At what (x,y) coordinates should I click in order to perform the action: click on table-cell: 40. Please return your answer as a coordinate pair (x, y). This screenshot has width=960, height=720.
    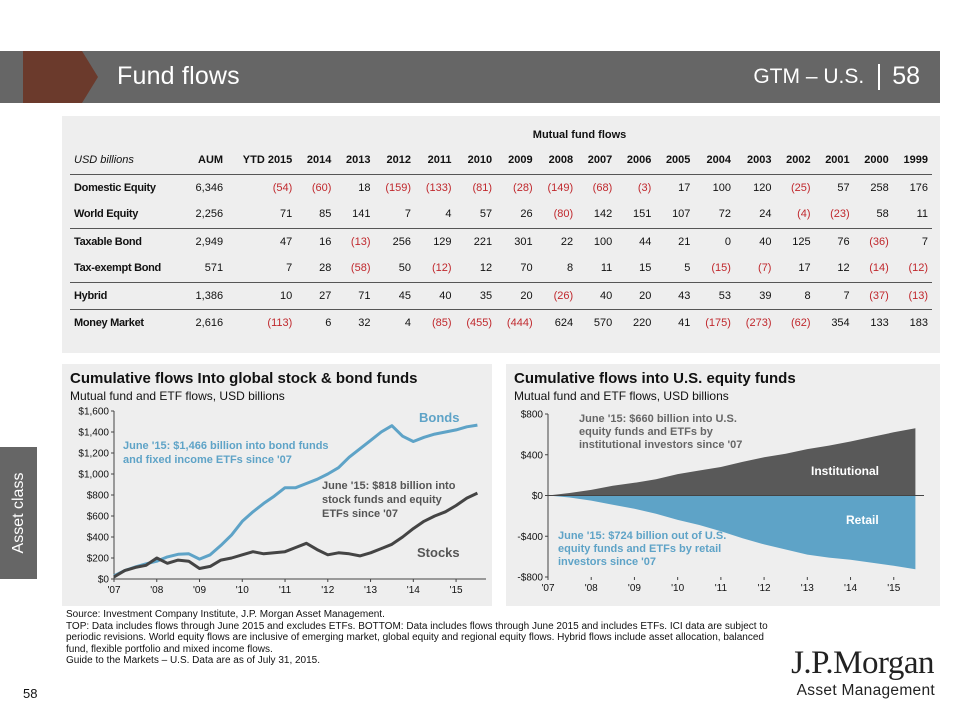
    Looking at the image, I should click on (765, 241).